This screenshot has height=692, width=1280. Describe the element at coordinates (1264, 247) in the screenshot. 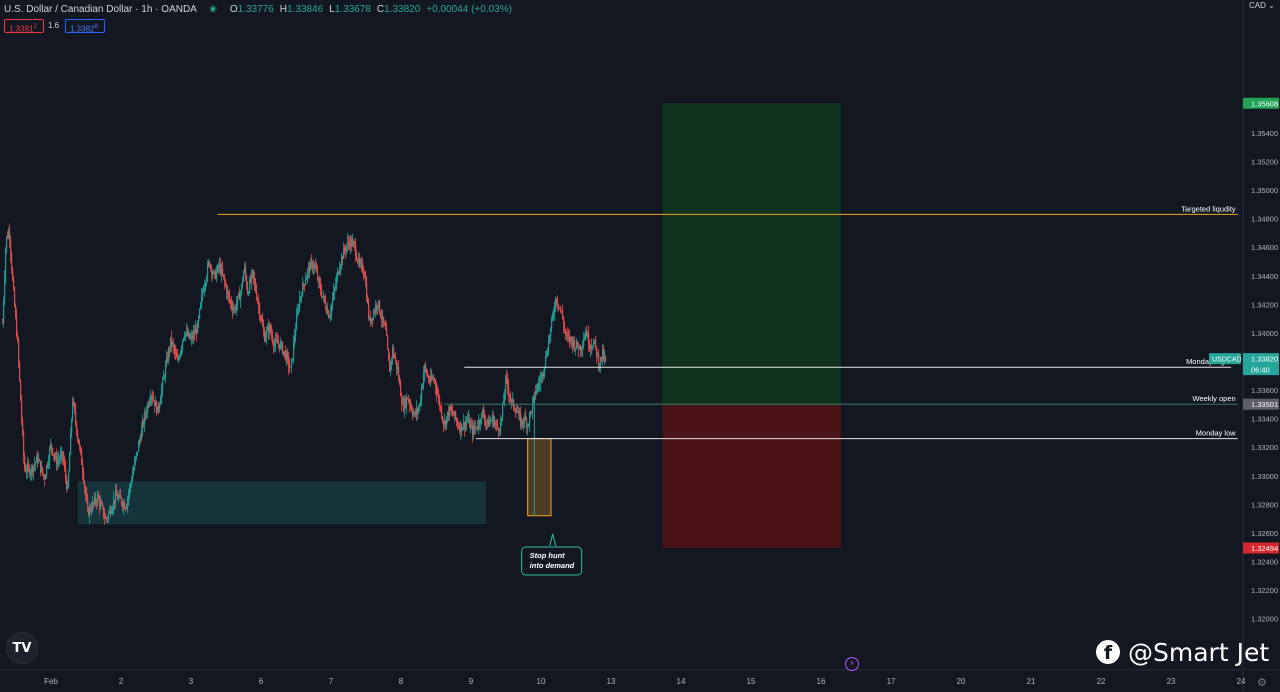

I see `price-tick-label: 1.34600` at that location.